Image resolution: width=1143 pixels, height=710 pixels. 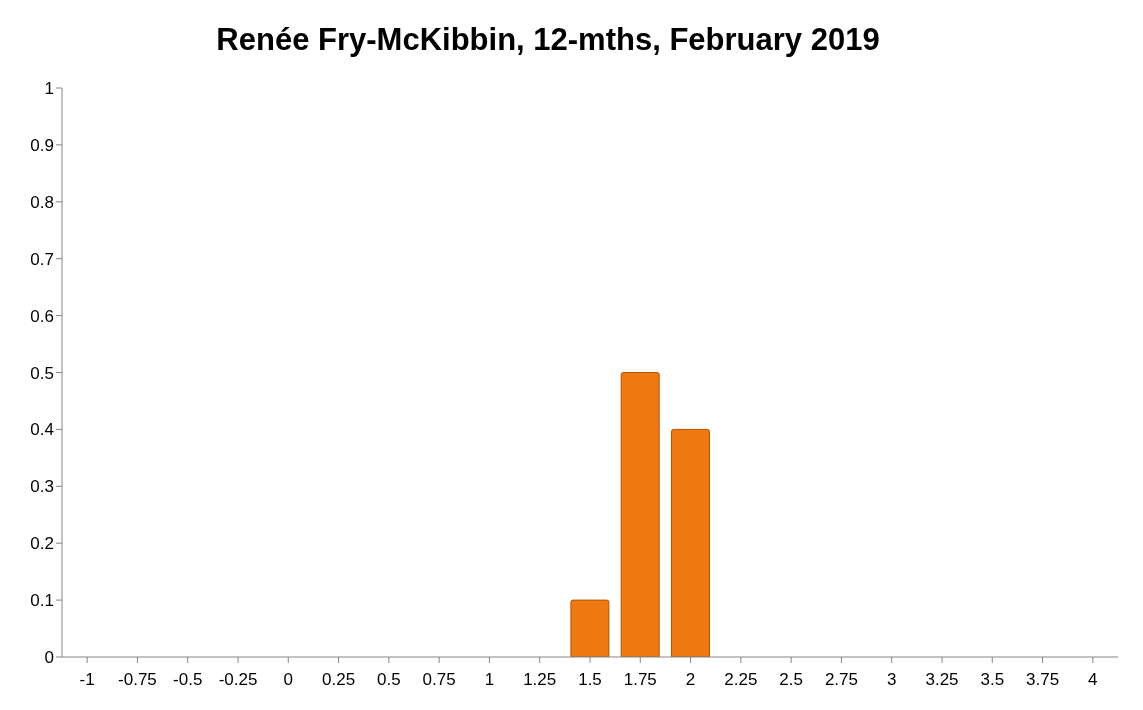 What do you see at coordinates (288, 680) in the screenshot?
I see `x-tick-label: 0` at bounding box center [288, 680].